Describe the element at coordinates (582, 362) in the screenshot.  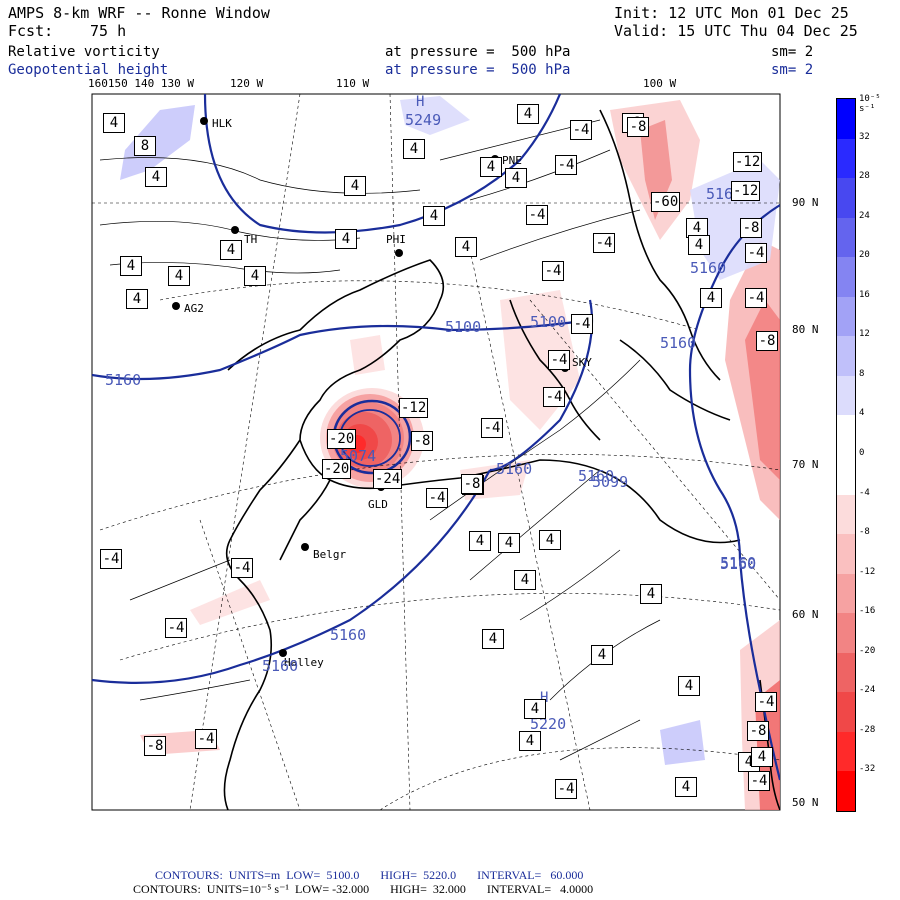
I see `station-label-sky: SKY` at that location.